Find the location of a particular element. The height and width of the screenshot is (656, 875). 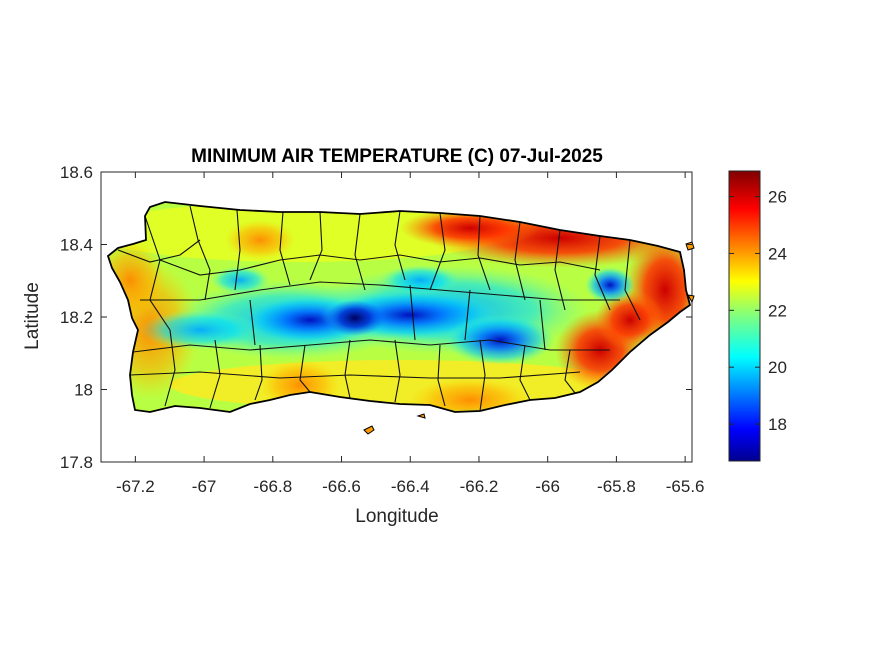

colorbar-tick-label: 22 is located at coordinates (777, 310).